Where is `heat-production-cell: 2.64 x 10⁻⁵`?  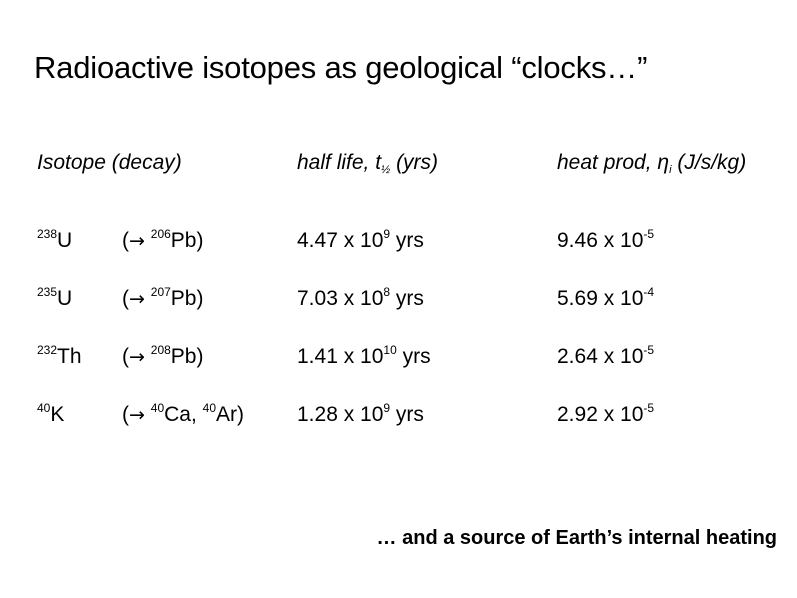 heat-production-cell: 2.64 x 10⁻⁵ is located at coordinates (606, 355).